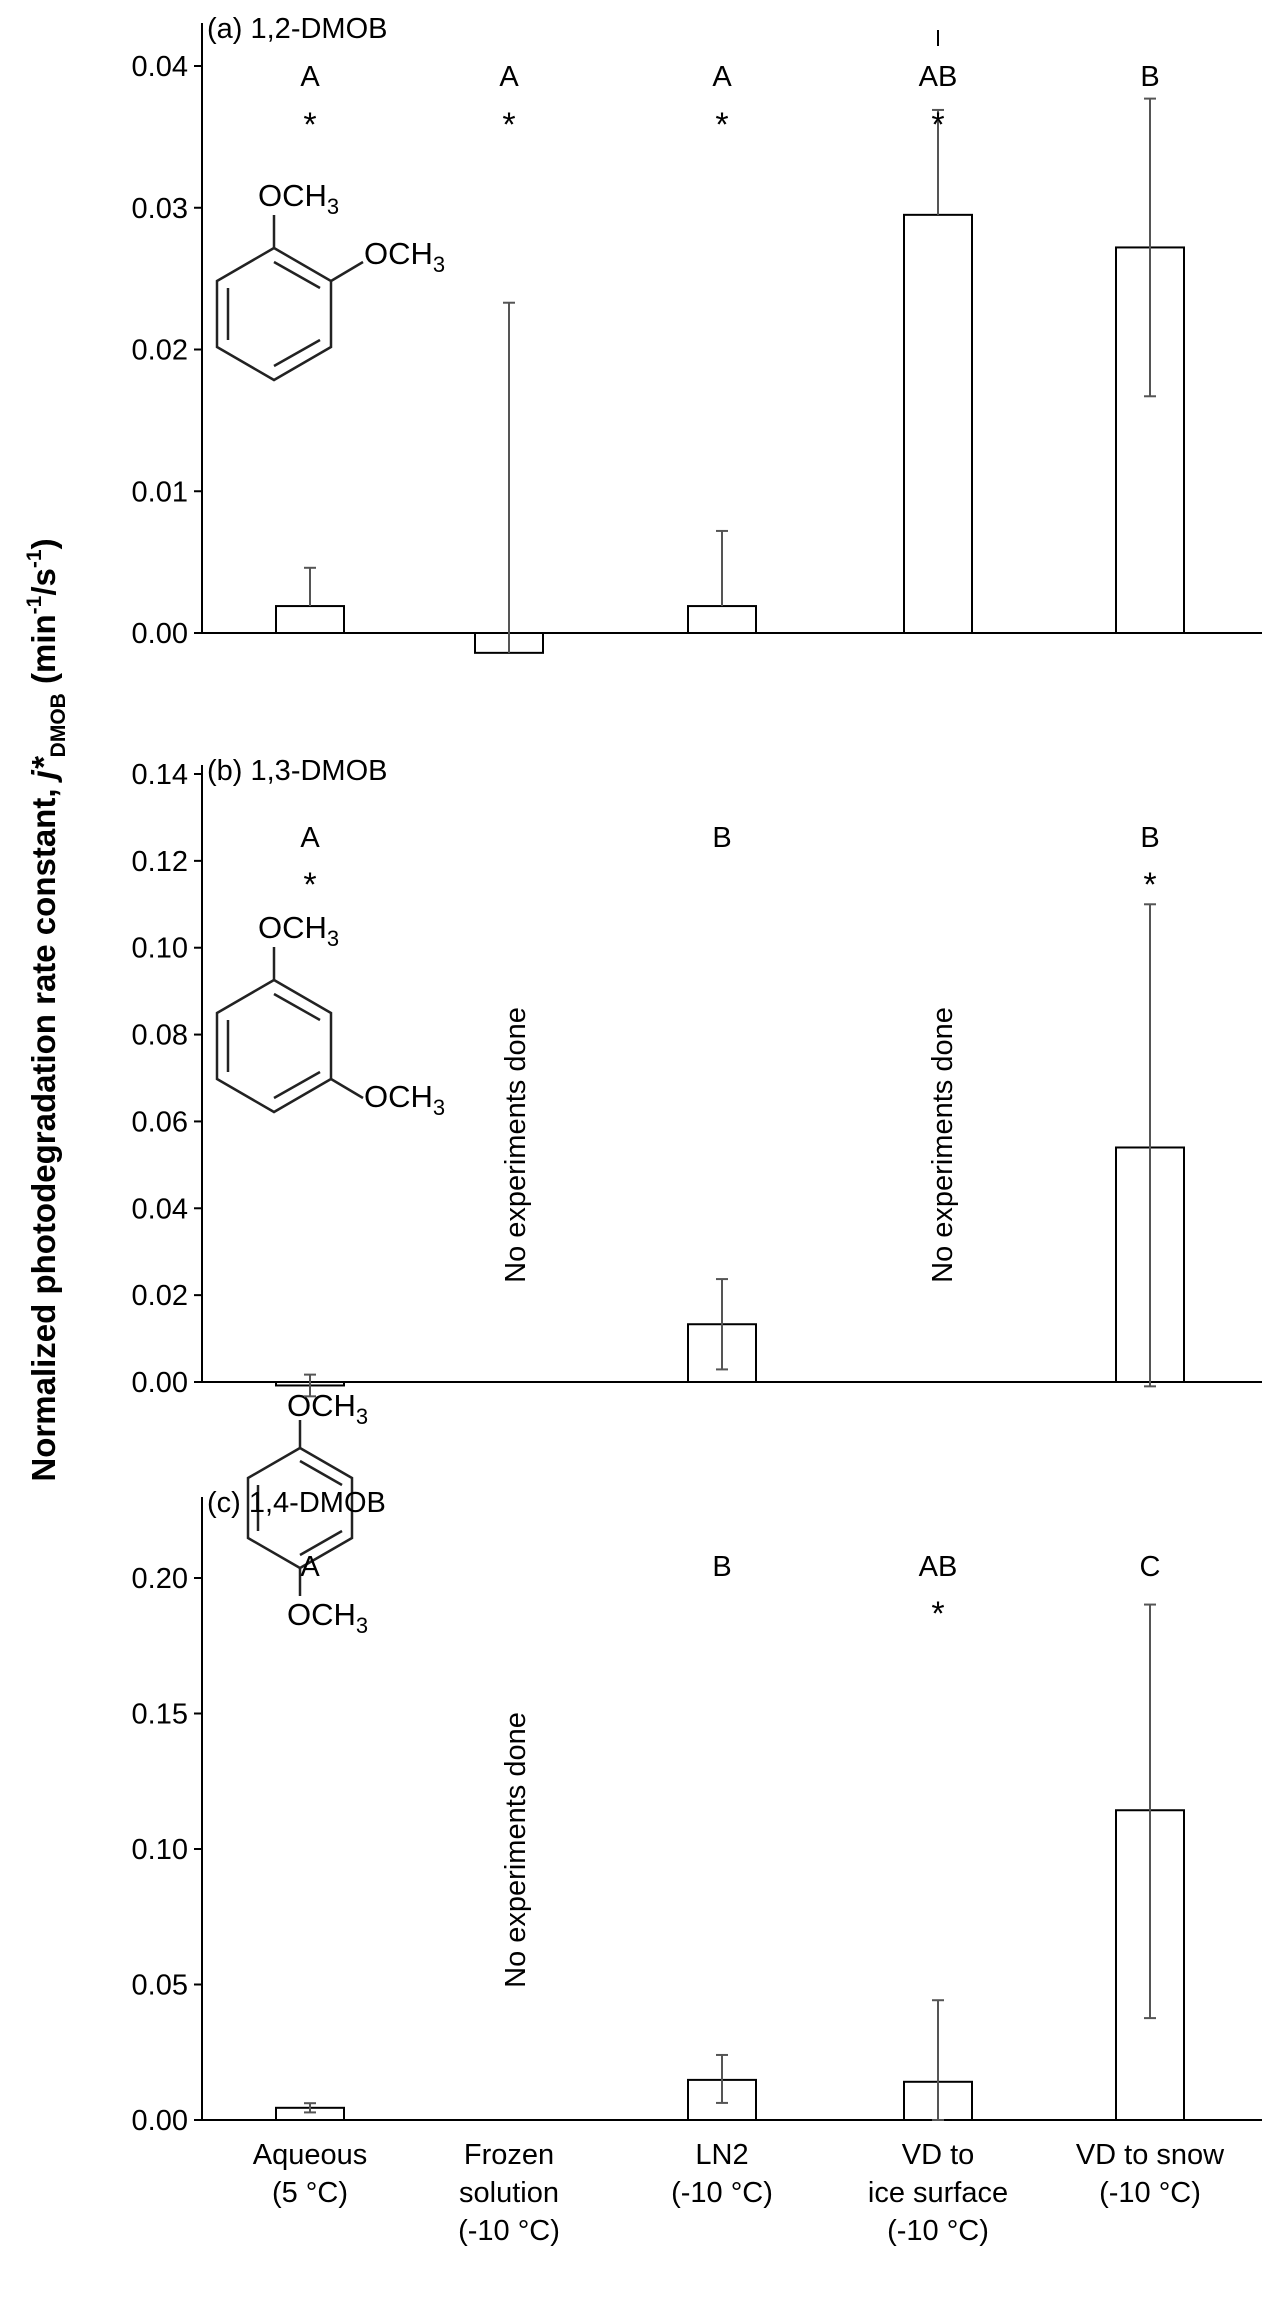 This screenshot has height=2303, width=1281. What do you see at coordinates (160, 1036) in the screenshot?
I see `y-tick-label: 0.08` at bounding box center [160, 1036].